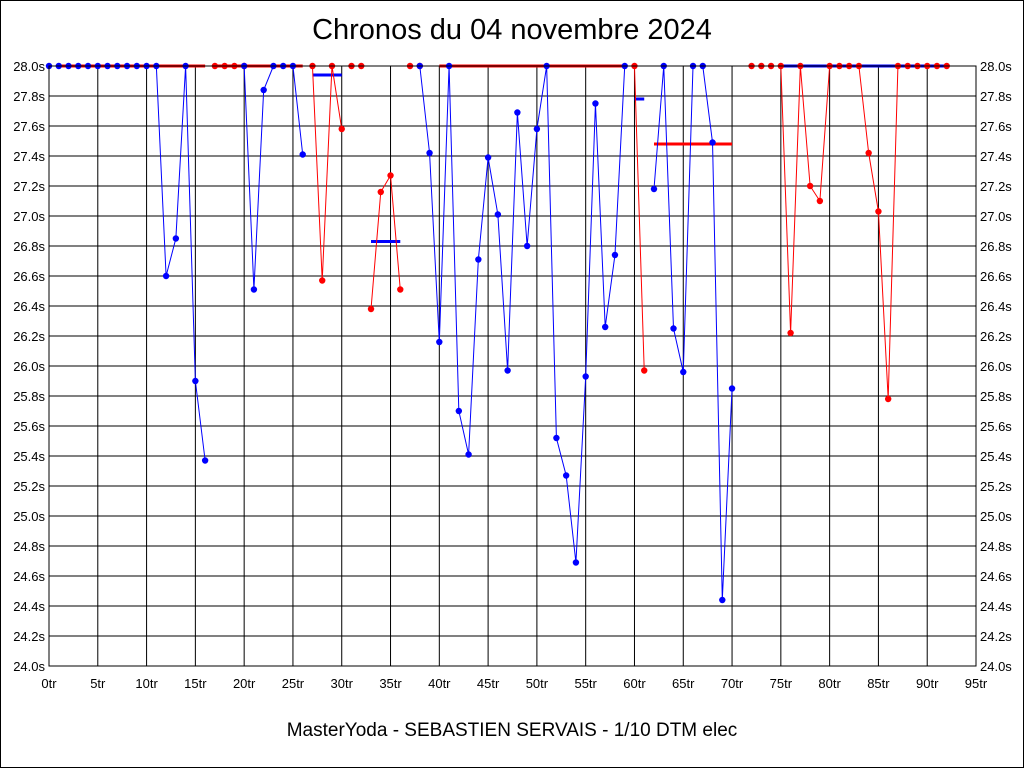 This screenshot has width=1024, height=768. Describe the element at coordinates (996, 156) in the screenshot. I see `y-tick-label-right: 27.4s` at that location.